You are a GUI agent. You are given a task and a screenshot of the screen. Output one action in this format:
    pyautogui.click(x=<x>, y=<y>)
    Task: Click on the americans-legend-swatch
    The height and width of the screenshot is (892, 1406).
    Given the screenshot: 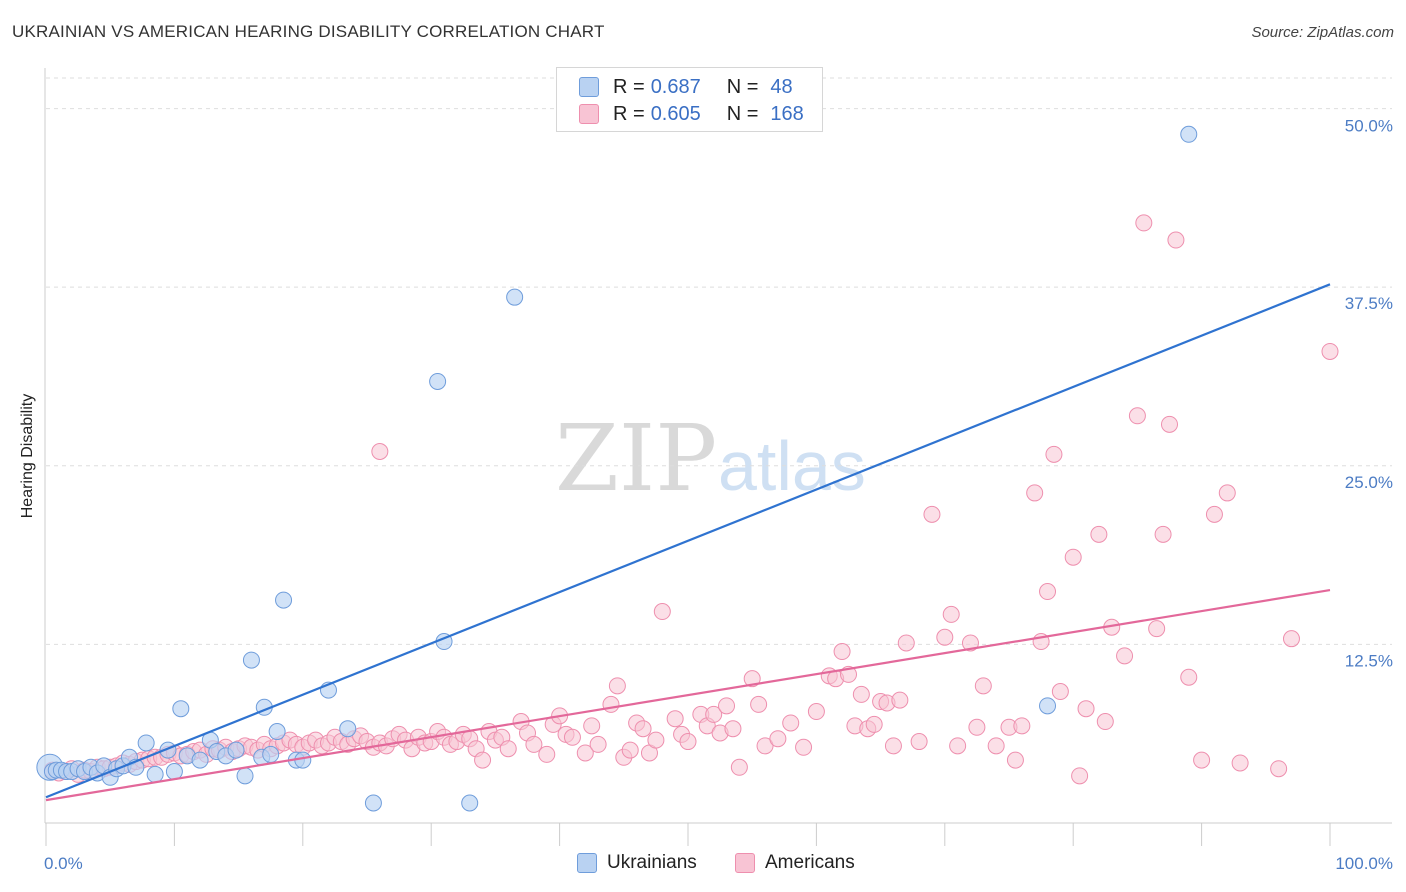 What is the action you would take?
    pyautogui.click(x=745, y=863)
    